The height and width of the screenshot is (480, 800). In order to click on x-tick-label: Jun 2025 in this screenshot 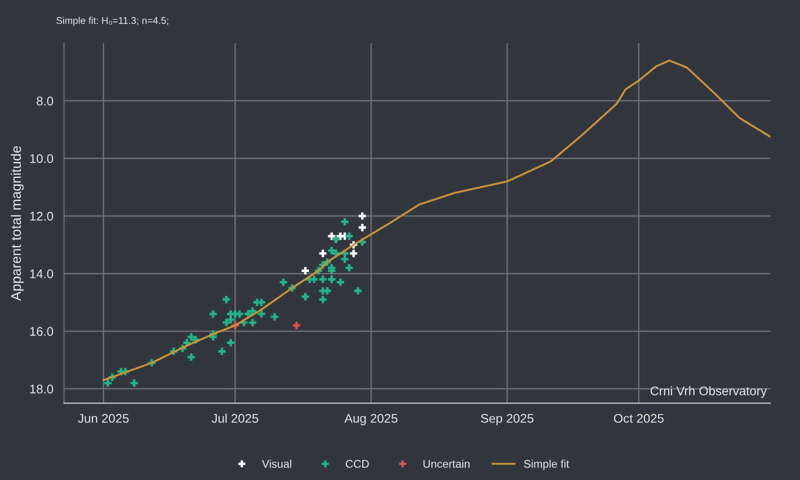, I will do `click(103, 418)`.